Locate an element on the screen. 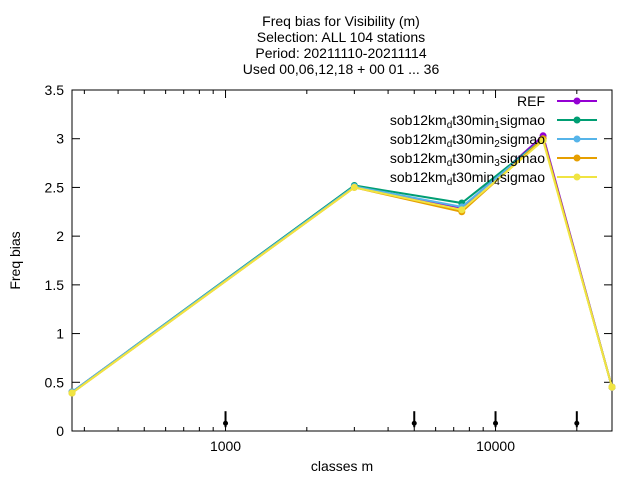  y-tick-label: 2 is located at coordinates (60, 236).